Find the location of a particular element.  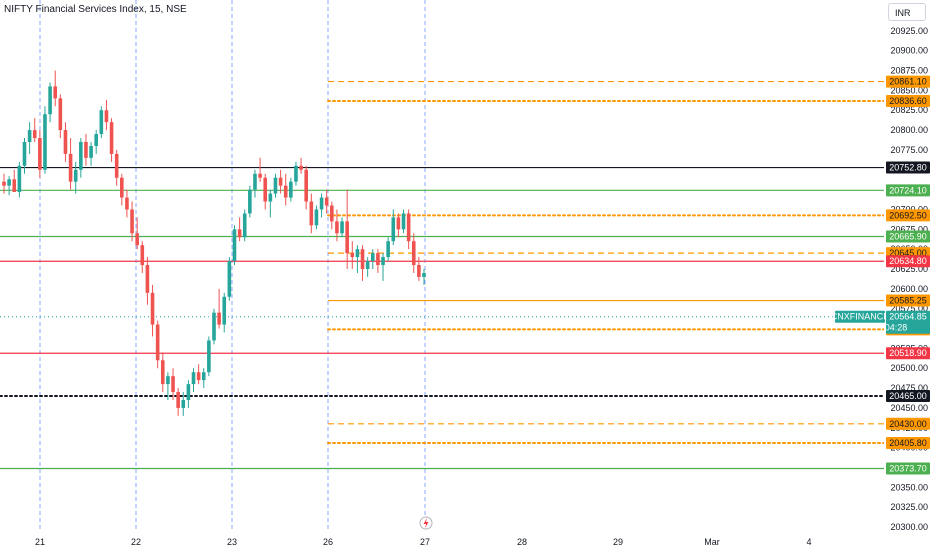

time-tick-label: 26 is located at coordinates (328, 542).